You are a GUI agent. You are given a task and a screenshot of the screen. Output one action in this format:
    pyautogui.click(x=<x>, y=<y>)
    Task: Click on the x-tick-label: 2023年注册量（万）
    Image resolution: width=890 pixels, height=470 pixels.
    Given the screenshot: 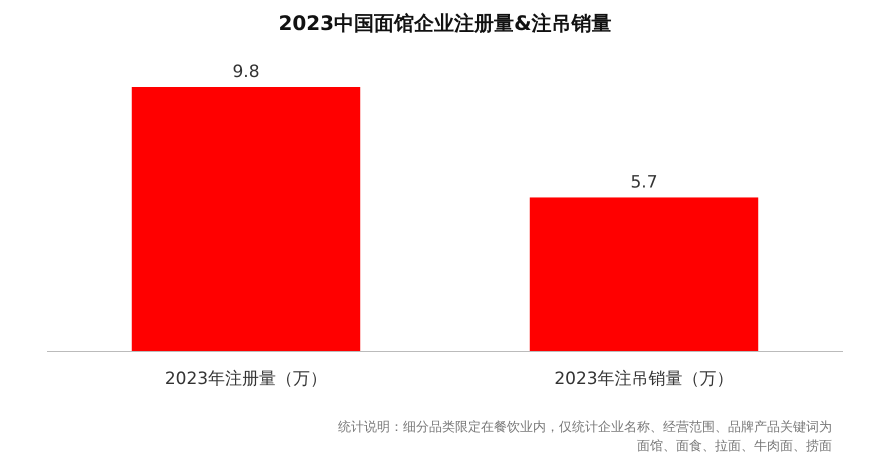 What is the action you would take?
    pyautogui.click(x=246, y=379)
    